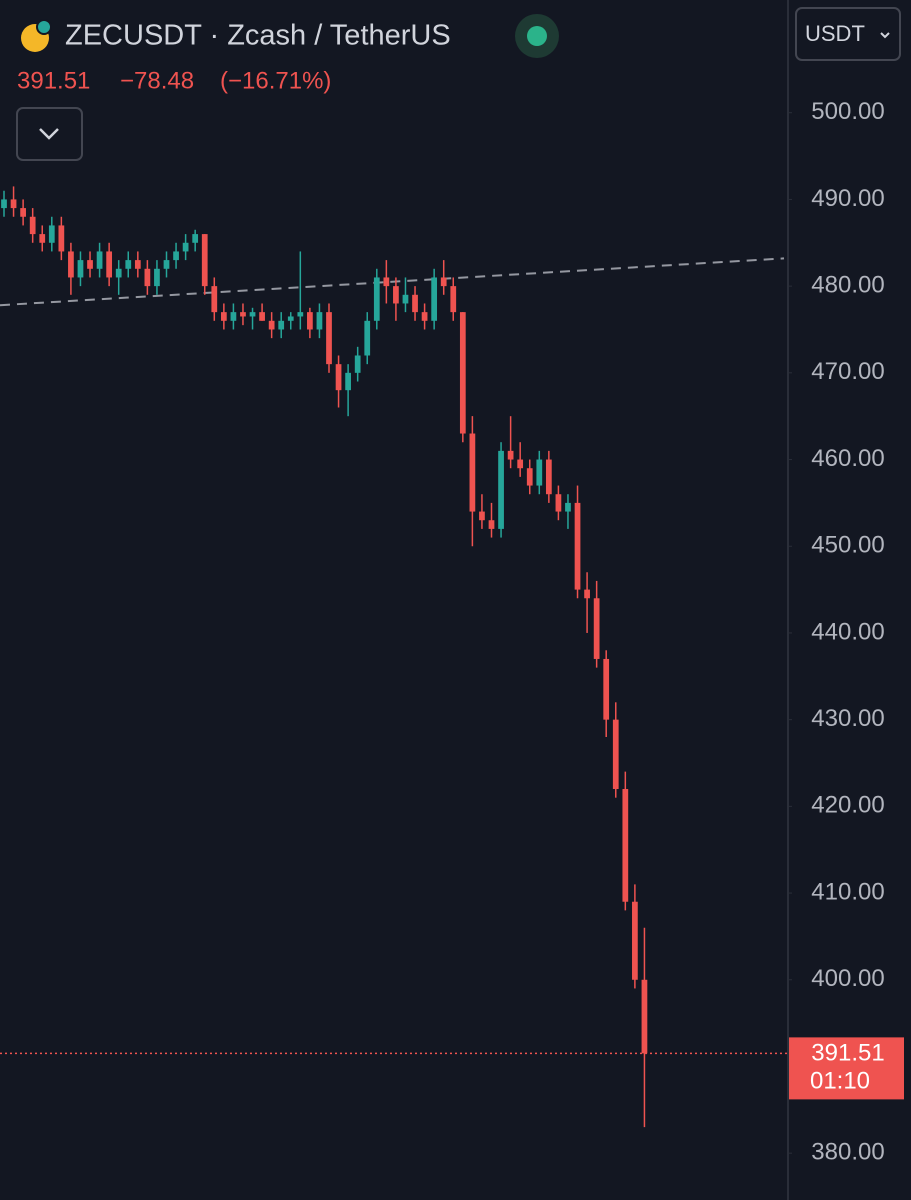  I want to click on price-tag-value: 391.51, so click(847, 1053).